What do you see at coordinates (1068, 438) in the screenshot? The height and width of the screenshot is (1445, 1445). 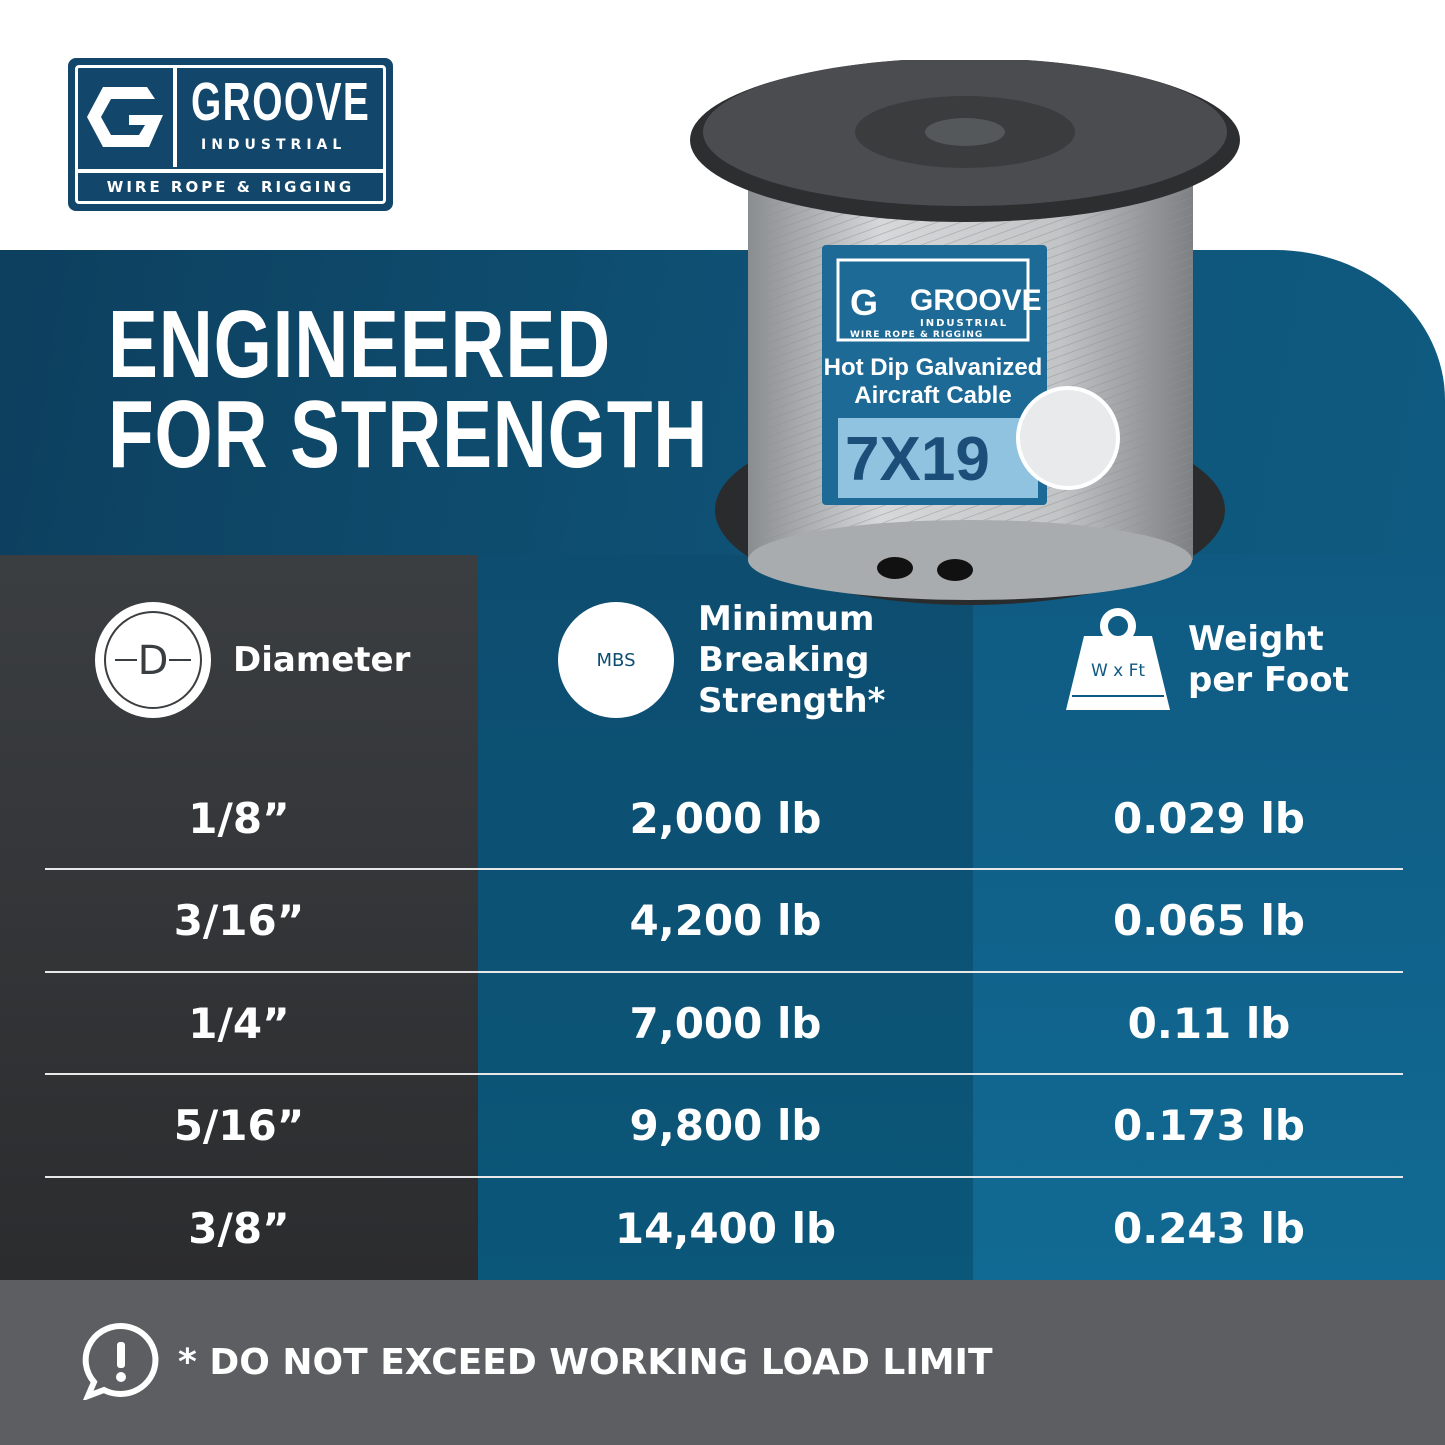 I see `cable-cross-section-icon` at bounding box center [1068, 438].